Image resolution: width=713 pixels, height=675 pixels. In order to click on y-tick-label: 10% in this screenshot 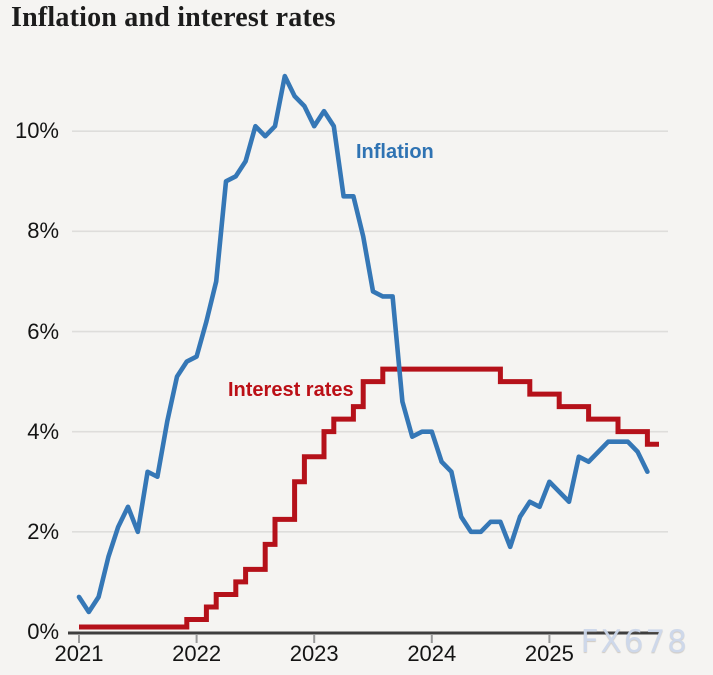, I will do `click(36, 131)`.